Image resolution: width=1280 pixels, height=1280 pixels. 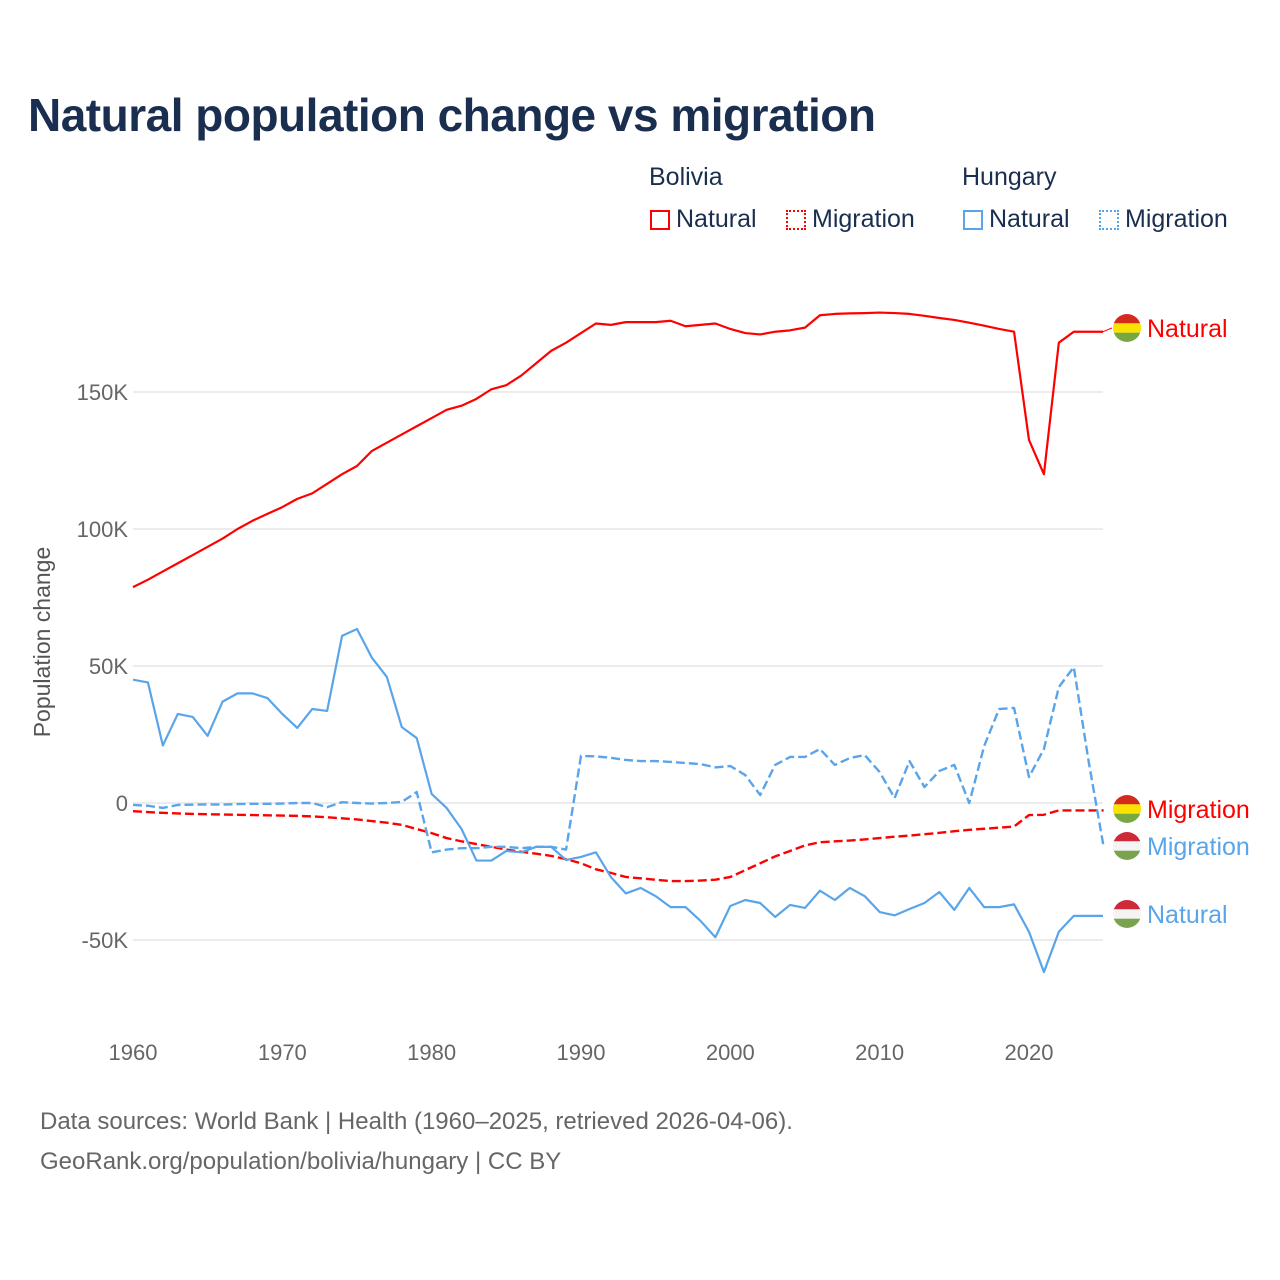 I want to click on legend-bolivia-natural: Natural, so click(x=703, y=219).